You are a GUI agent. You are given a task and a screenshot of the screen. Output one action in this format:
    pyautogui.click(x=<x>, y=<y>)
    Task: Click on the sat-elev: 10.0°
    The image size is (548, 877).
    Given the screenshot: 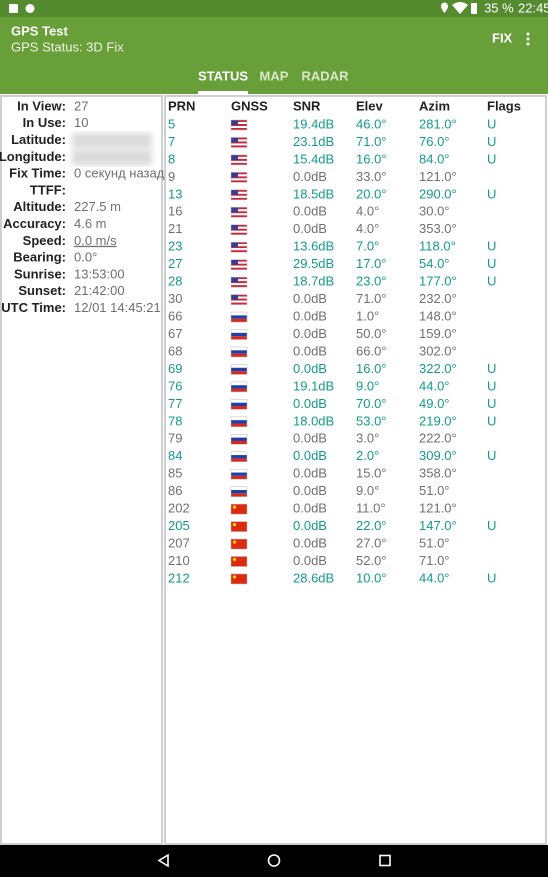 What is the action you would take?
    pyautogui.click(x=371, y=577)
    